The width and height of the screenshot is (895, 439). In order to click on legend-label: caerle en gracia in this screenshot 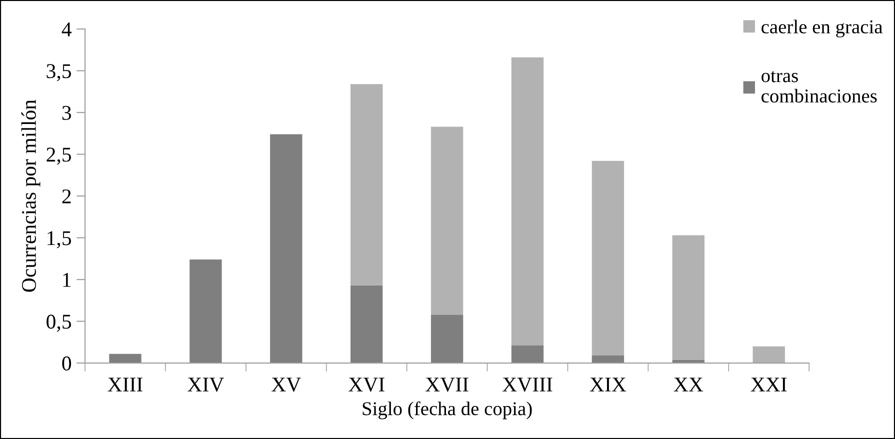, I will do `click(822, 29)`.